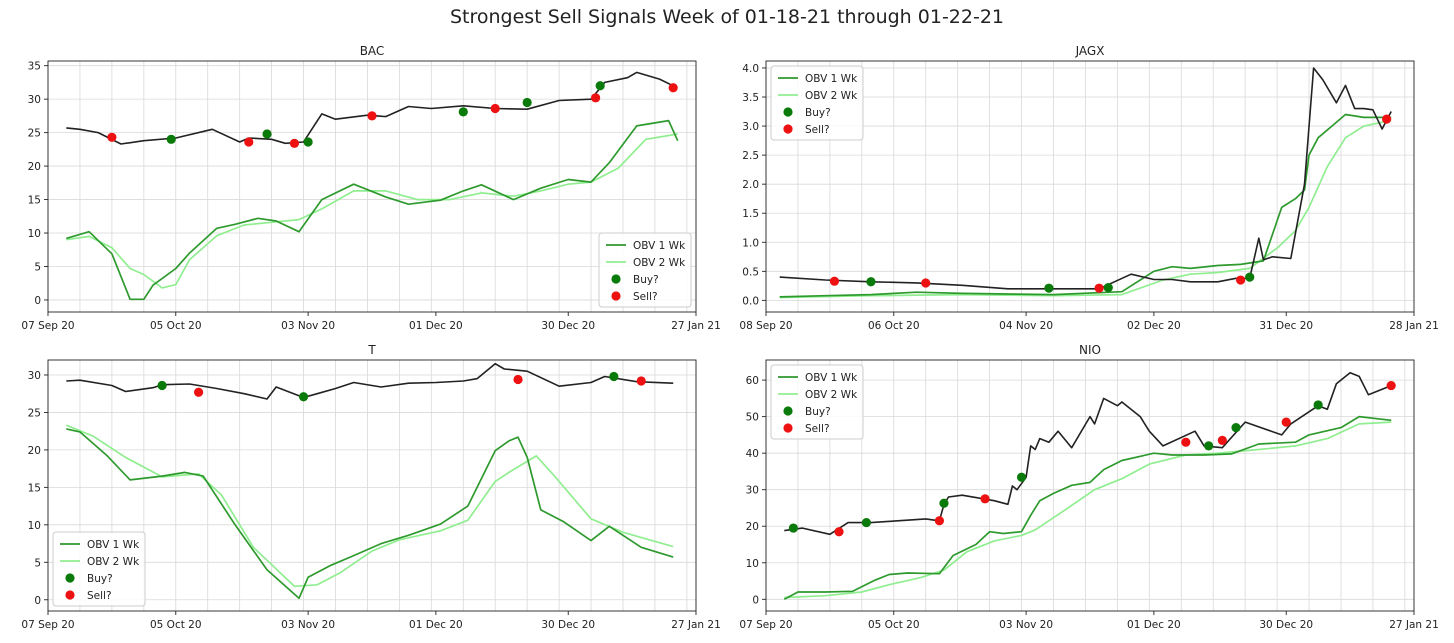  What do you see at coordinates (1286, 326) in the screenshot?
I see `x-tick-label: 31 Dec 20` at bounding box center [1286, 326].